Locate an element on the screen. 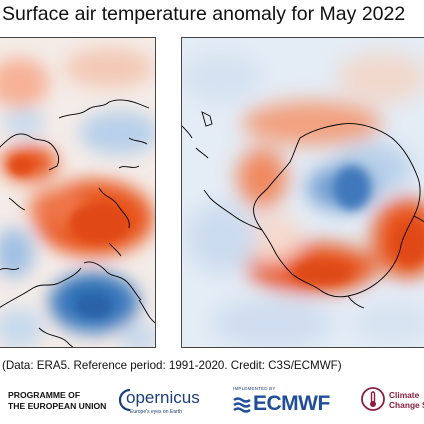 Image resolution: width=424 pixels, height=424 pixels. copernicus-logo-text: opernicus is located at coordinates (163, 397).